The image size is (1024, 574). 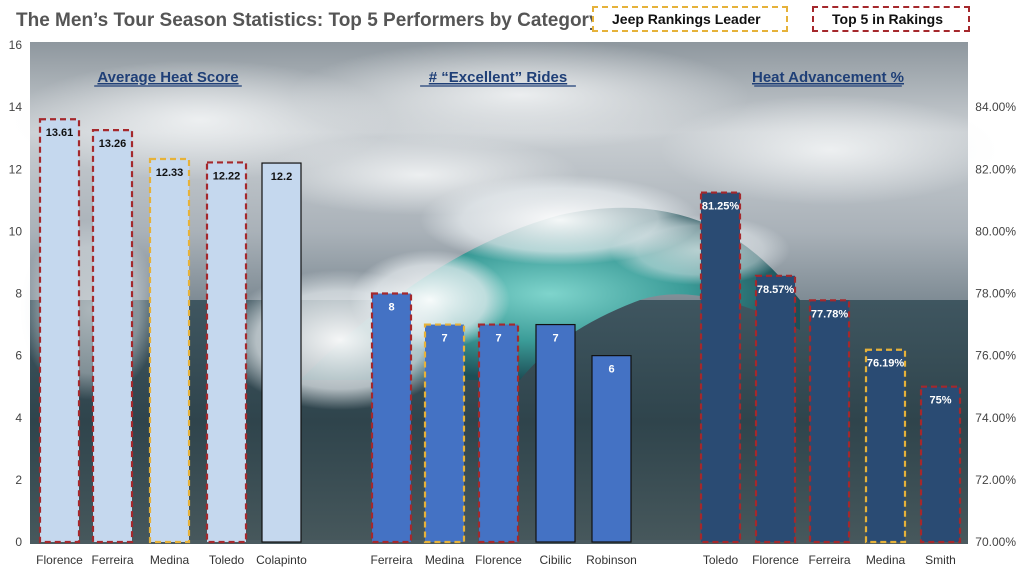 I want to click on legend-jeep-leader-label: Jeep Rankings Leader, so click(x=686, y=19).